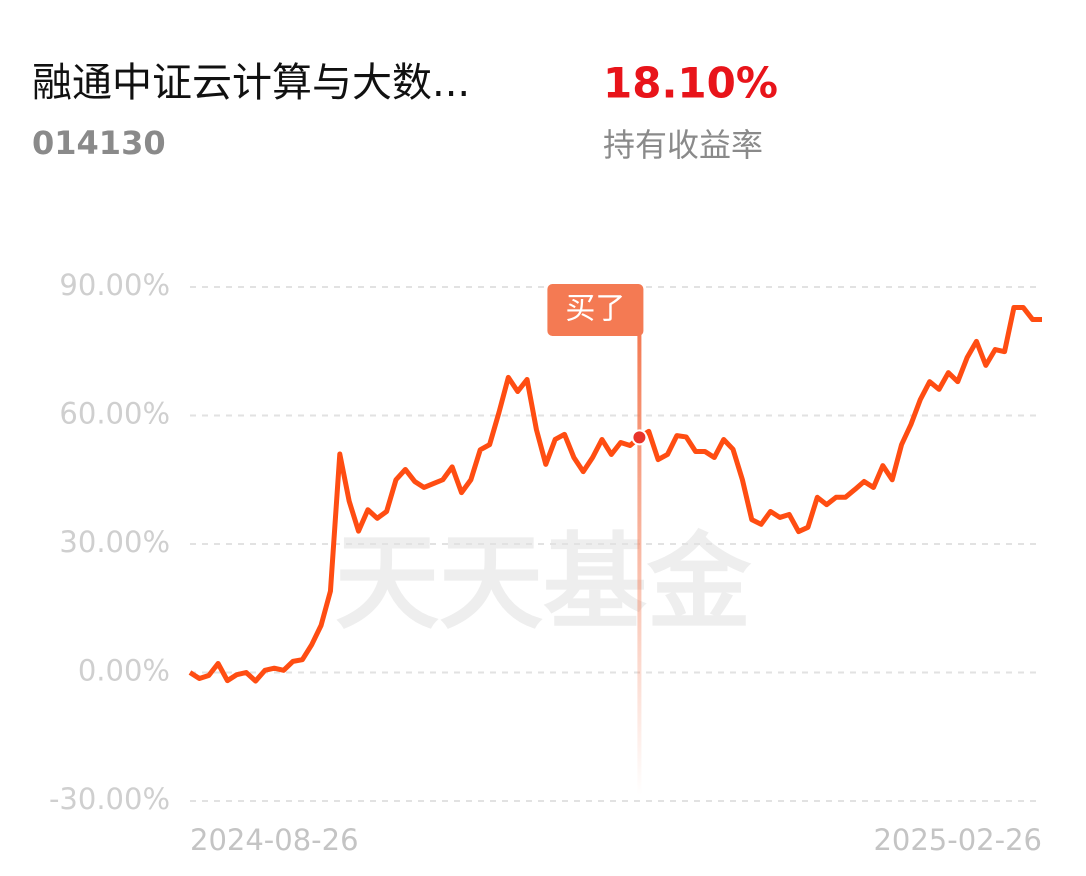  I want to click on buy-tag, so click(595, 310).